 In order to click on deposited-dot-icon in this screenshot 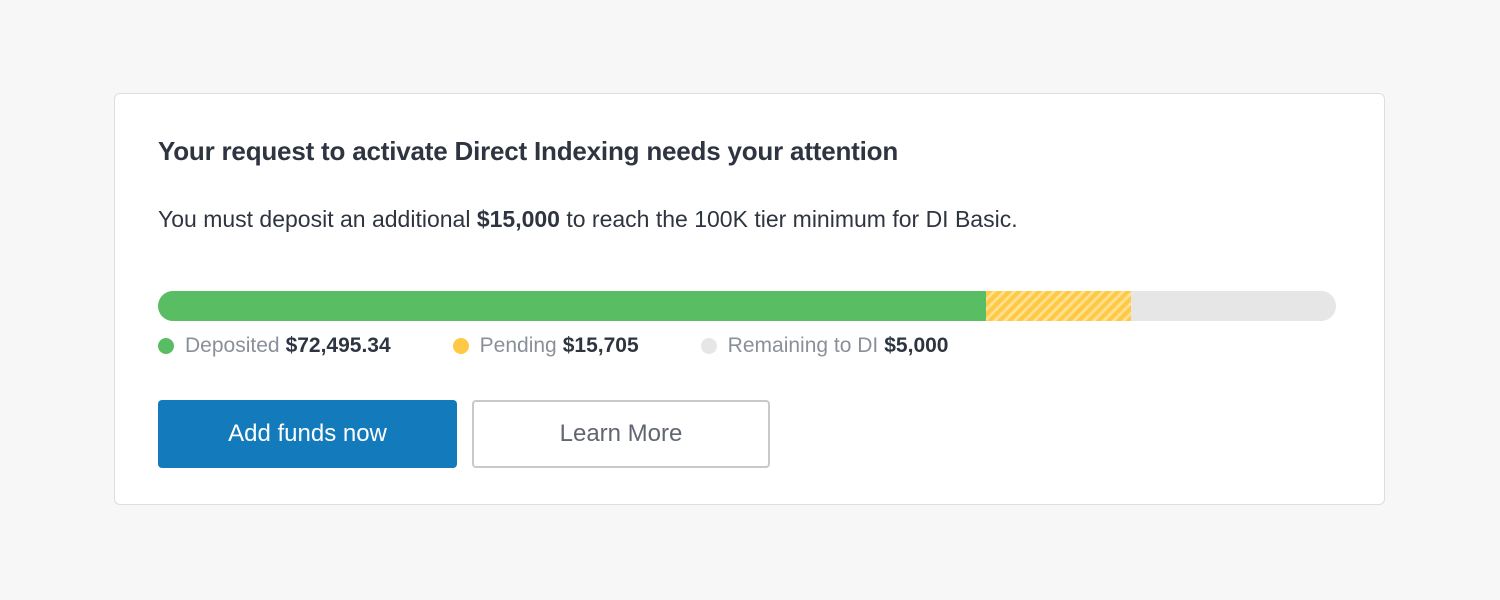, I will do `click(166, 346)`.